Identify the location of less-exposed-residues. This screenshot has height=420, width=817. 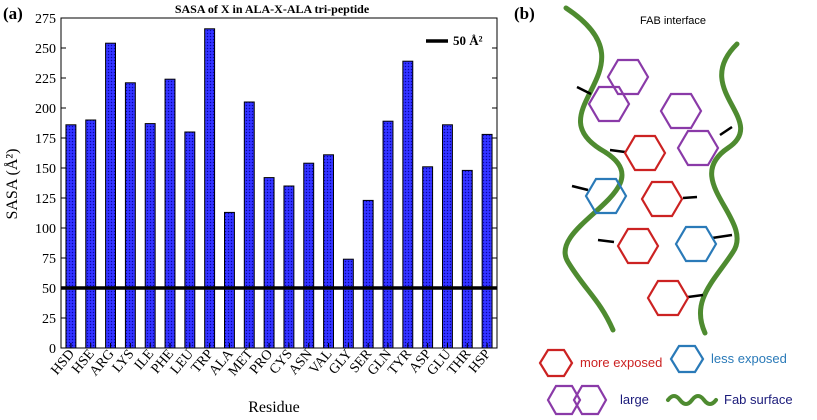
(651, 220).